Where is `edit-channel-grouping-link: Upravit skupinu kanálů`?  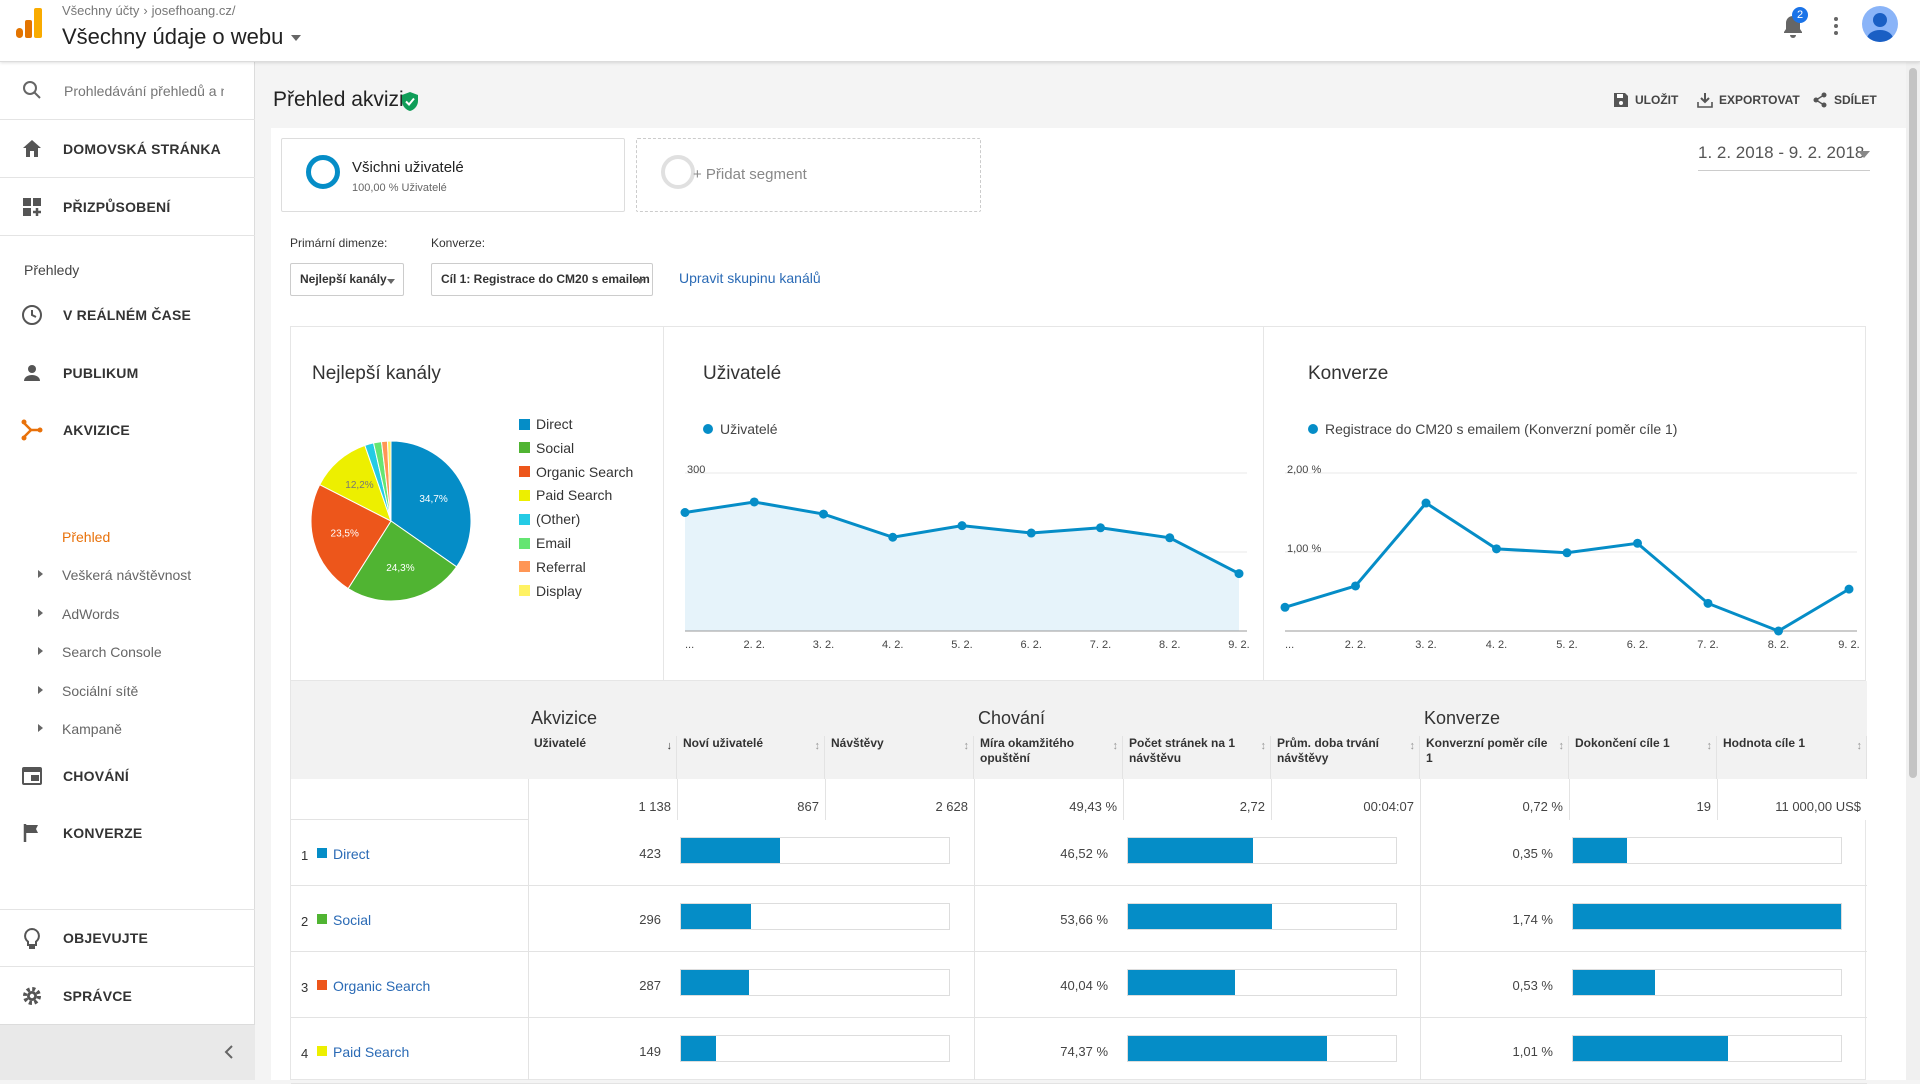 edit-channel-grouping-link: Upravit skupinu kanálů is located at coordinates (750, 278).